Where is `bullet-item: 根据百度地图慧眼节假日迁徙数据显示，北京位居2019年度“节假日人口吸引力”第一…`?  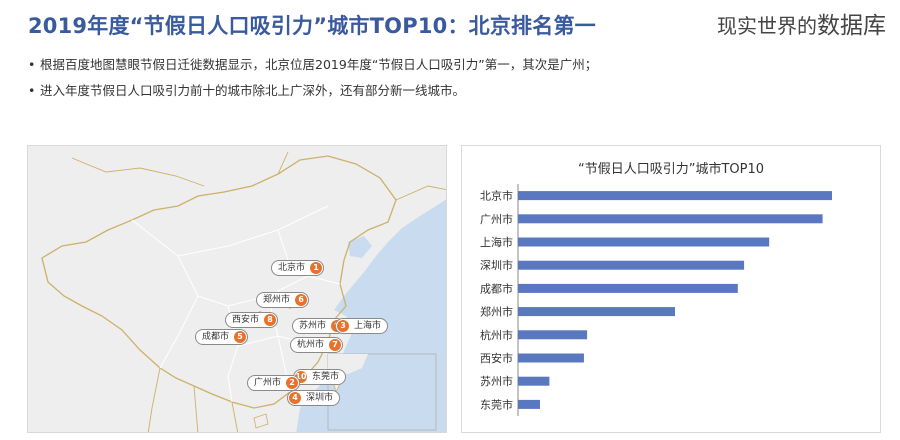 bullet-item: 根据百度地图慧眼节假日迁徙数据显示，北京位居2019年度“节假日人口吸引力”第一… is located at coordinates (312, 65).